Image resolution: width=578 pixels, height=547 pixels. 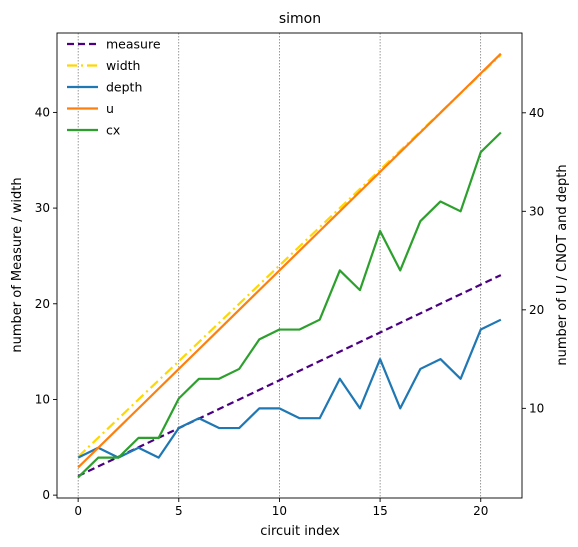 I want to click on right-axis-ticks: 10 20 30 40, so click(x=533, y=260).